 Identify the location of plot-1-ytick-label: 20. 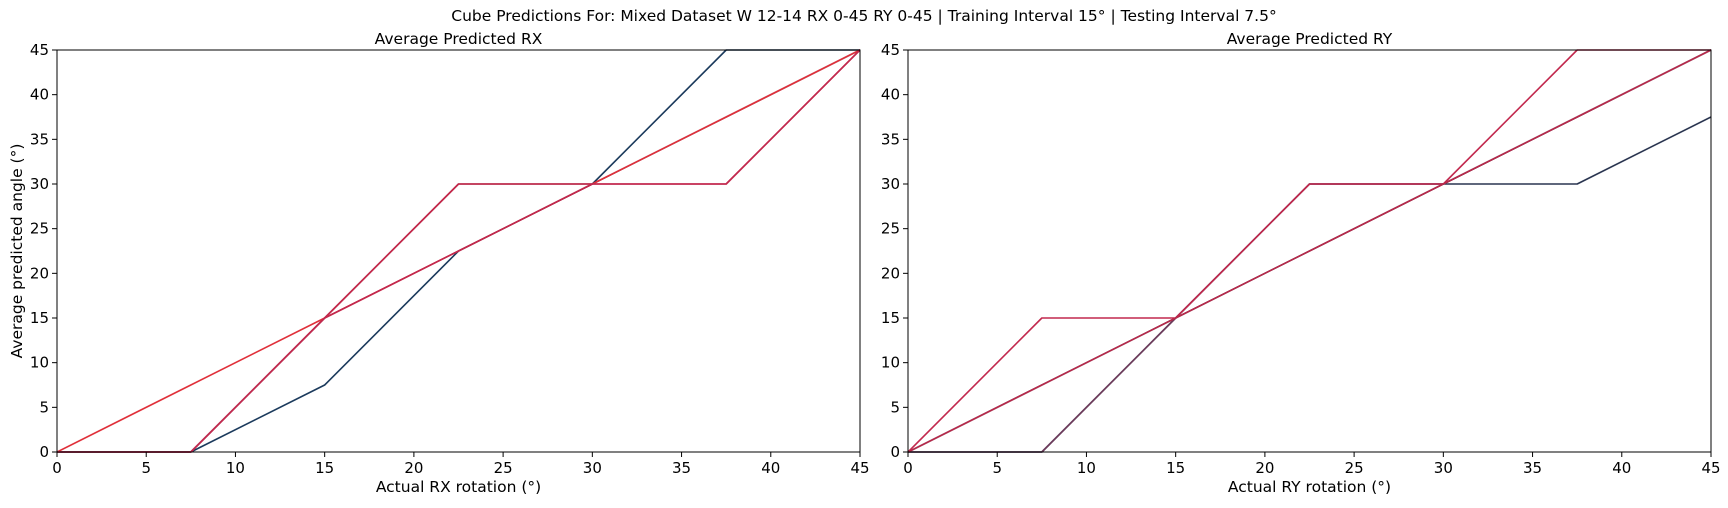
(890, 273).